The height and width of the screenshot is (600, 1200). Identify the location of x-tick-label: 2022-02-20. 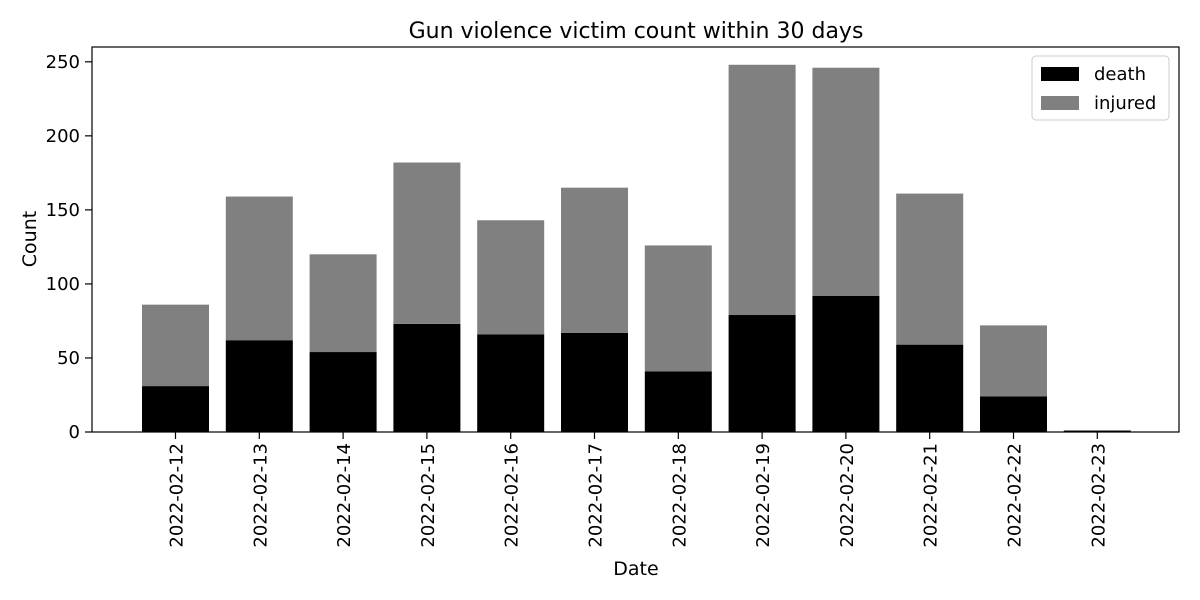
(847, 495).